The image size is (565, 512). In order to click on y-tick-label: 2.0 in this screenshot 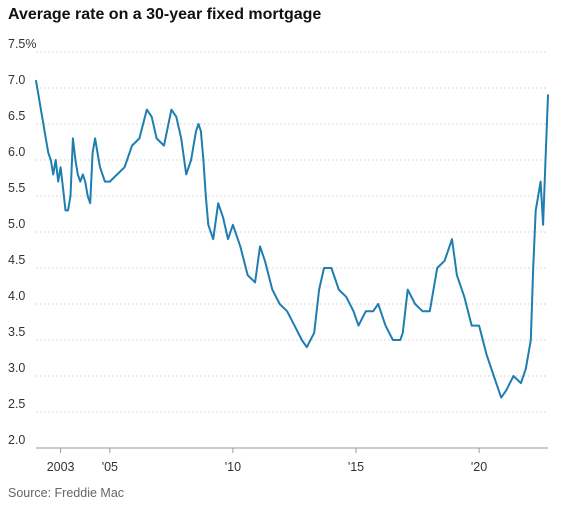, I will do `click(16, 440)`.